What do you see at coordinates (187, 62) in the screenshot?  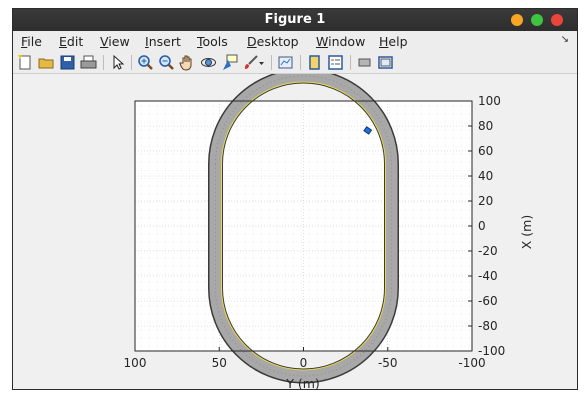 I see `pan-hand-icon` at bounding box center [187, 62].